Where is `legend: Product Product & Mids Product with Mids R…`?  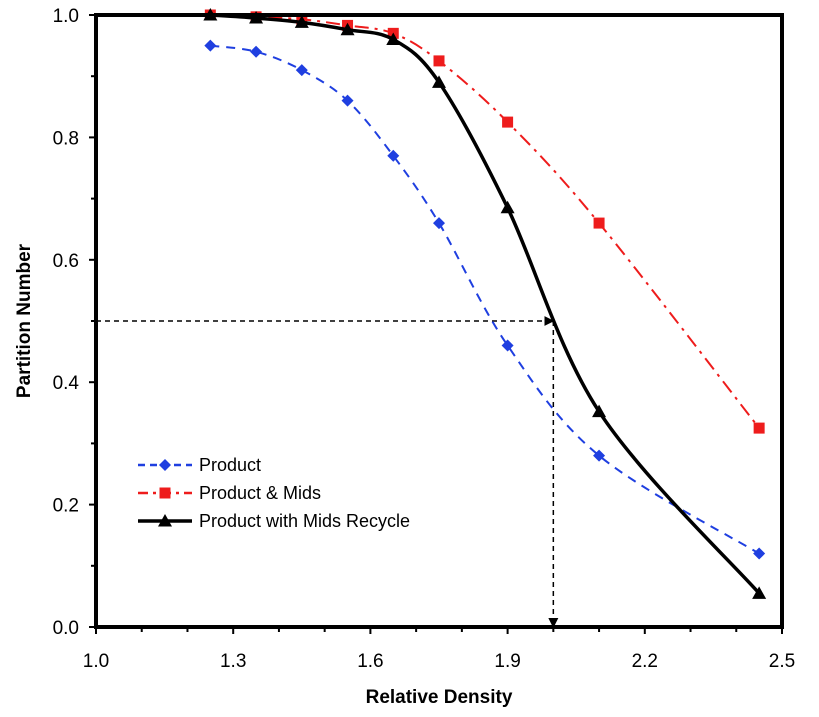 legend: Product Product & Mids Product with Mids R… is located at coordinates (274, 493).